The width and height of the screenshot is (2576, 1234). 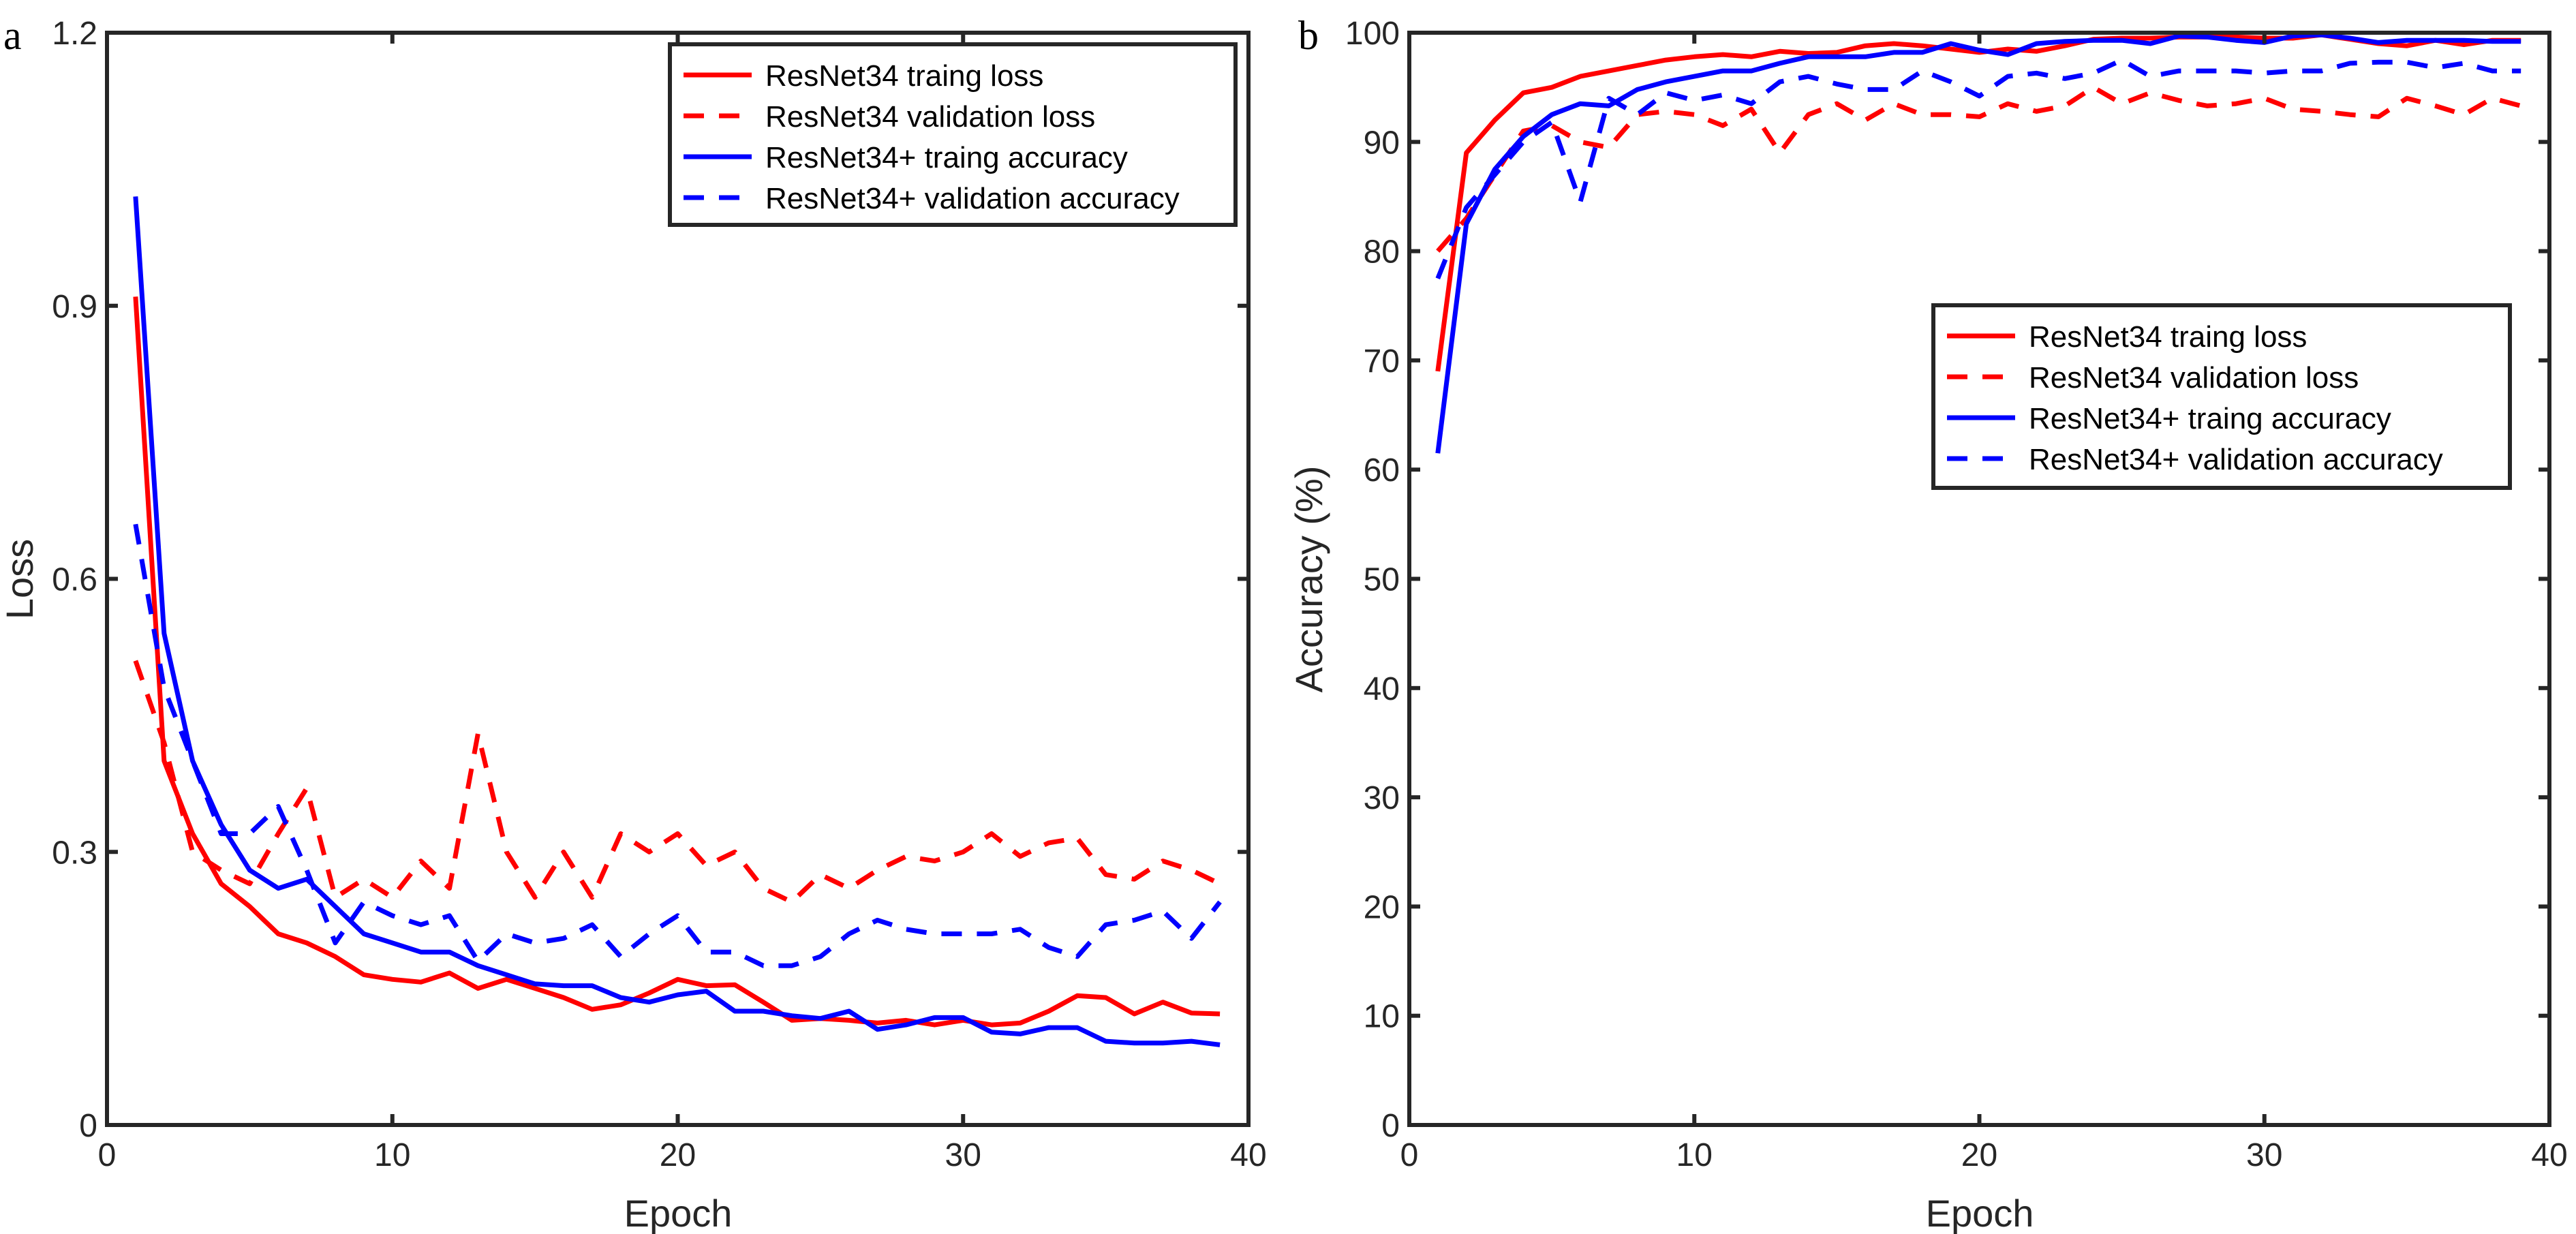 I want to click on y-tick-label: 80, so click(x=1382, y=252).